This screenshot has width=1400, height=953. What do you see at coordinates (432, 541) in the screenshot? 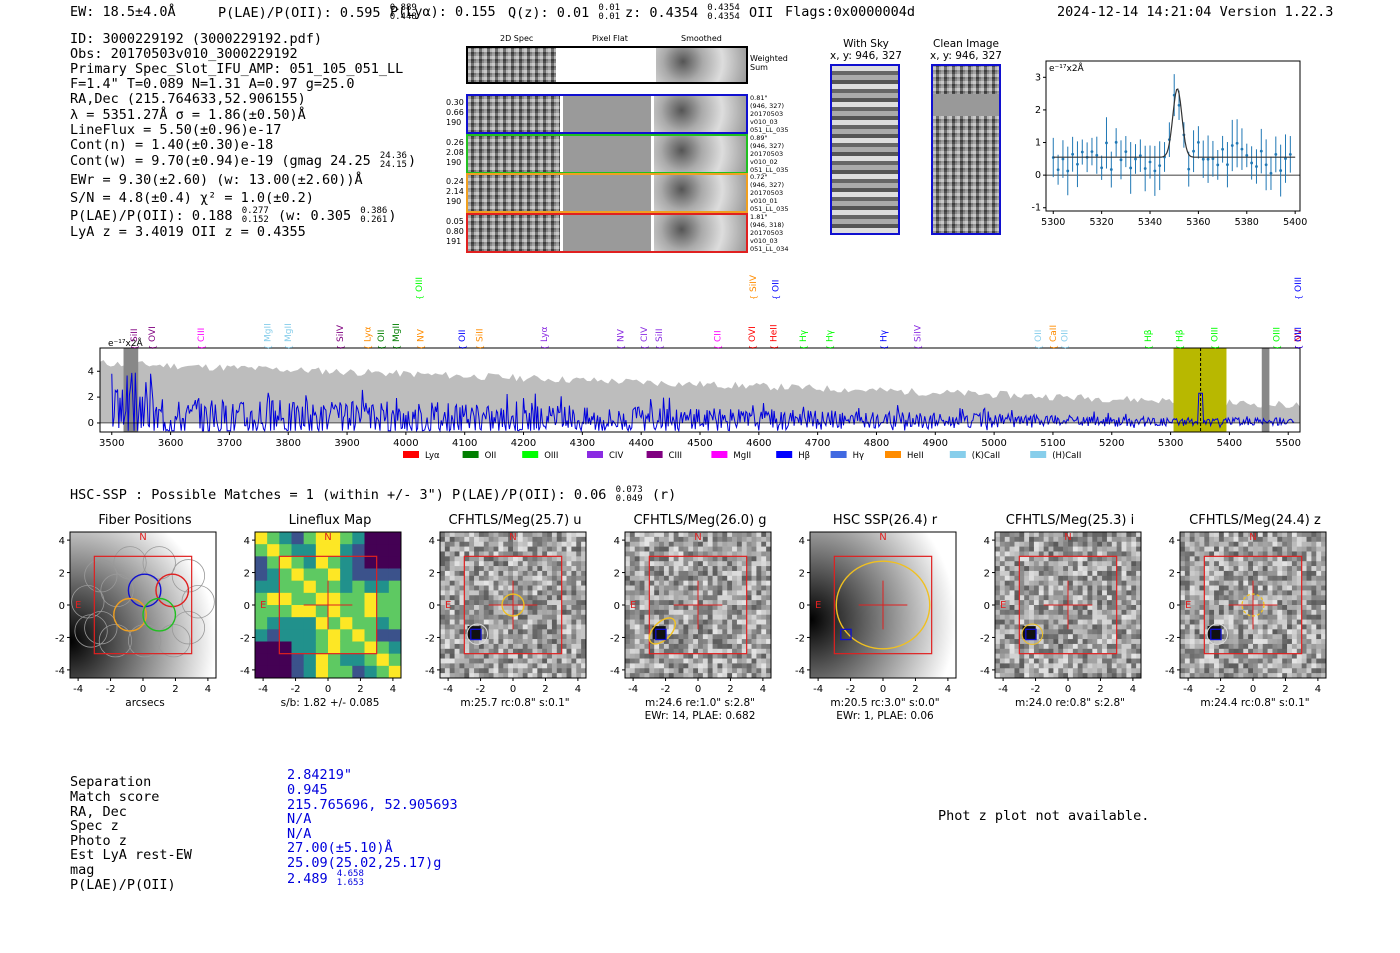
I see `panel-ytick-label: 4` at bounding box center [432, 541].